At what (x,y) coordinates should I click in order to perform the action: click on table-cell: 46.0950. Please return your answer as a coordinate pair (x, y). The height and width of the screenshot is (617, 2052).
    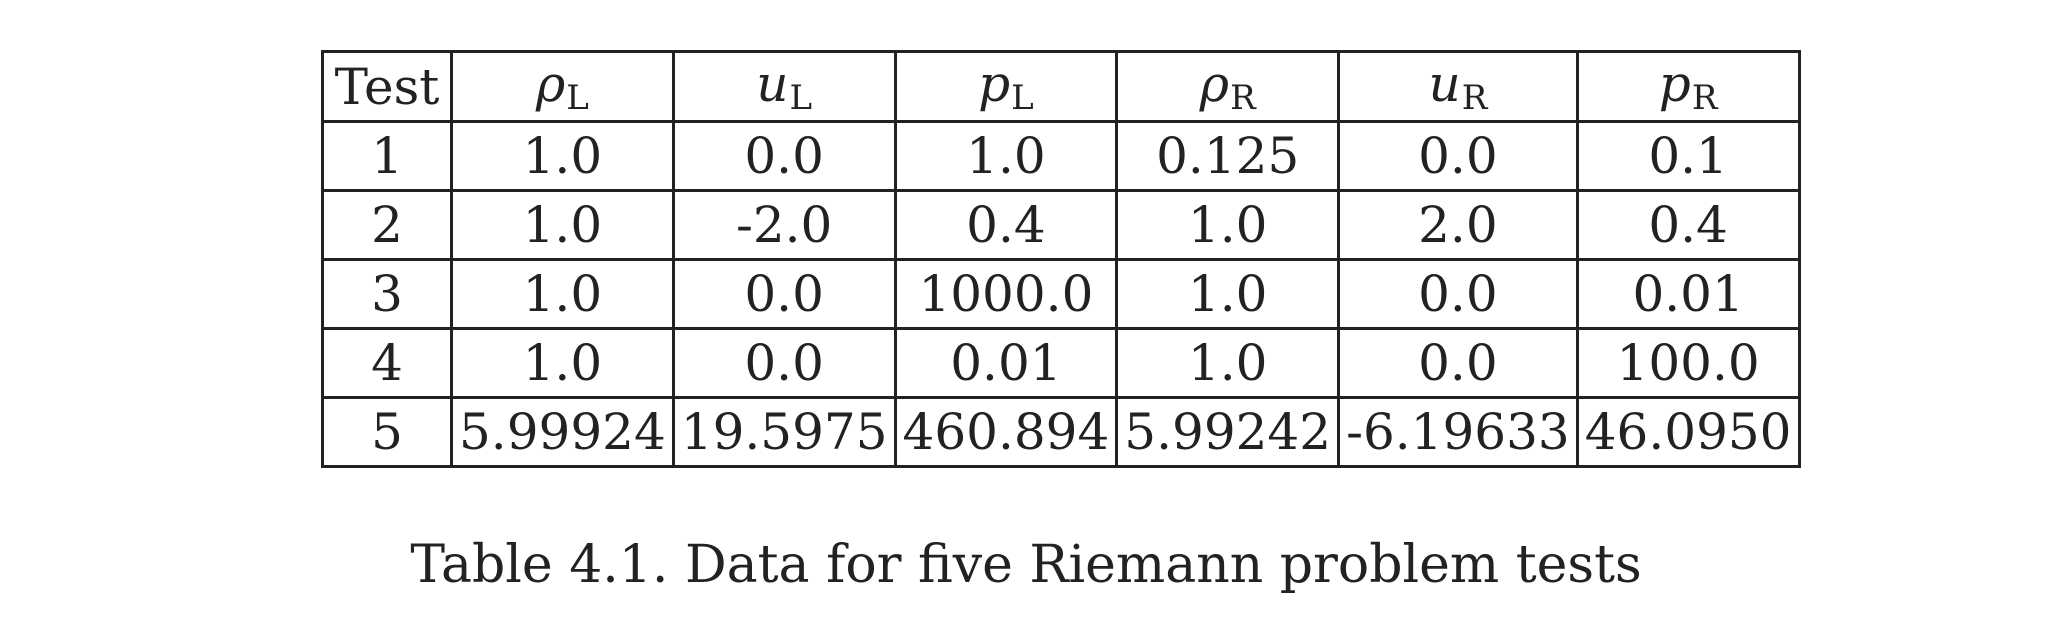
    Looking at the image, I should click on (1688, 432).